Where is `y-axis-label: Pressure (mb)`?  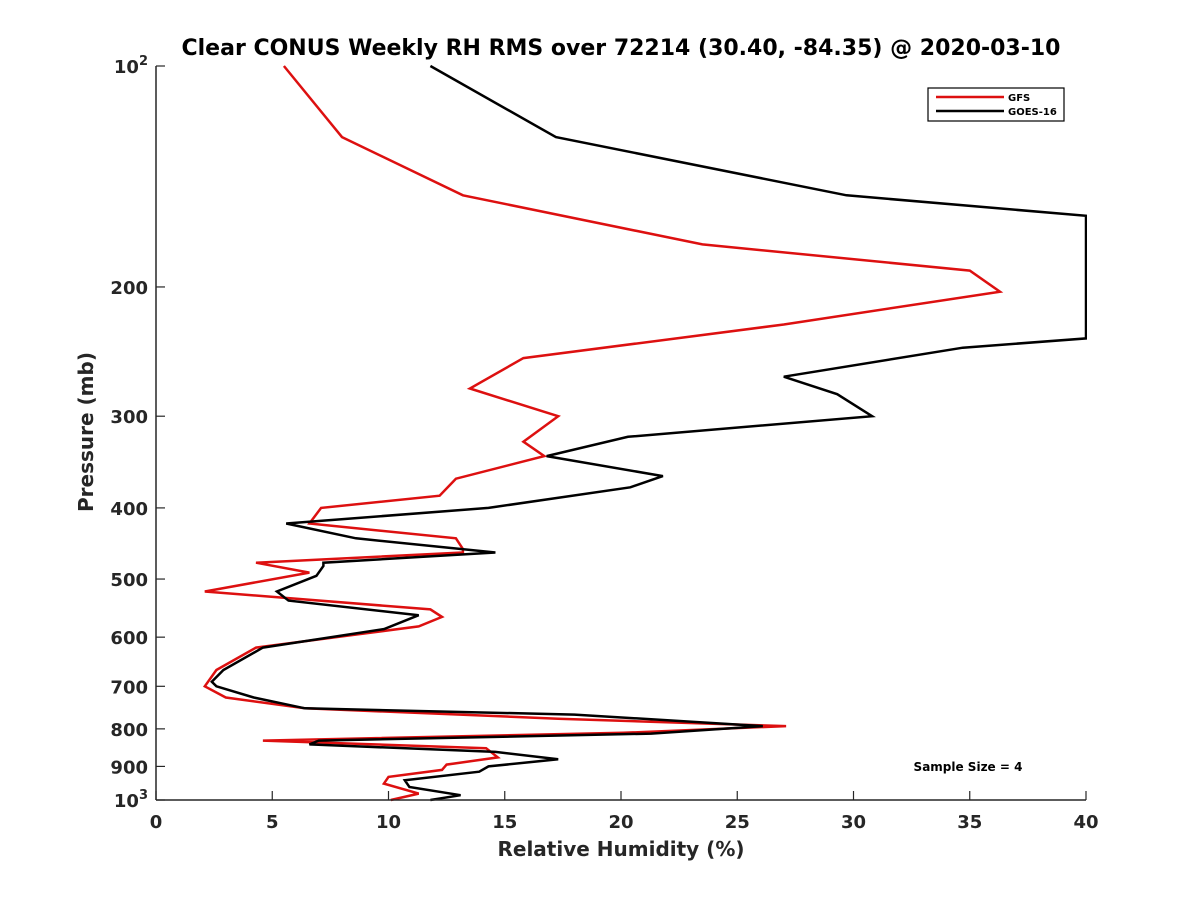
y-axis-label: Pressure (mb) is located at coordinates (86, 432).